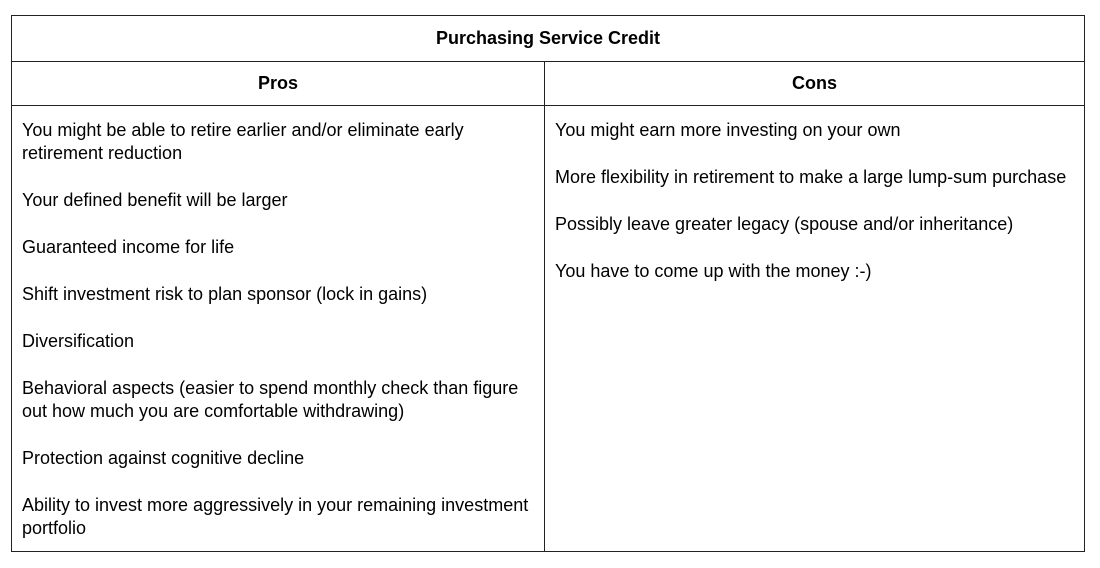 The height and width of the screenshot is (568, 1100). Describe the element at coordinates (814, 83) in the screenshot. I see `cons-header: Cons` at that location.